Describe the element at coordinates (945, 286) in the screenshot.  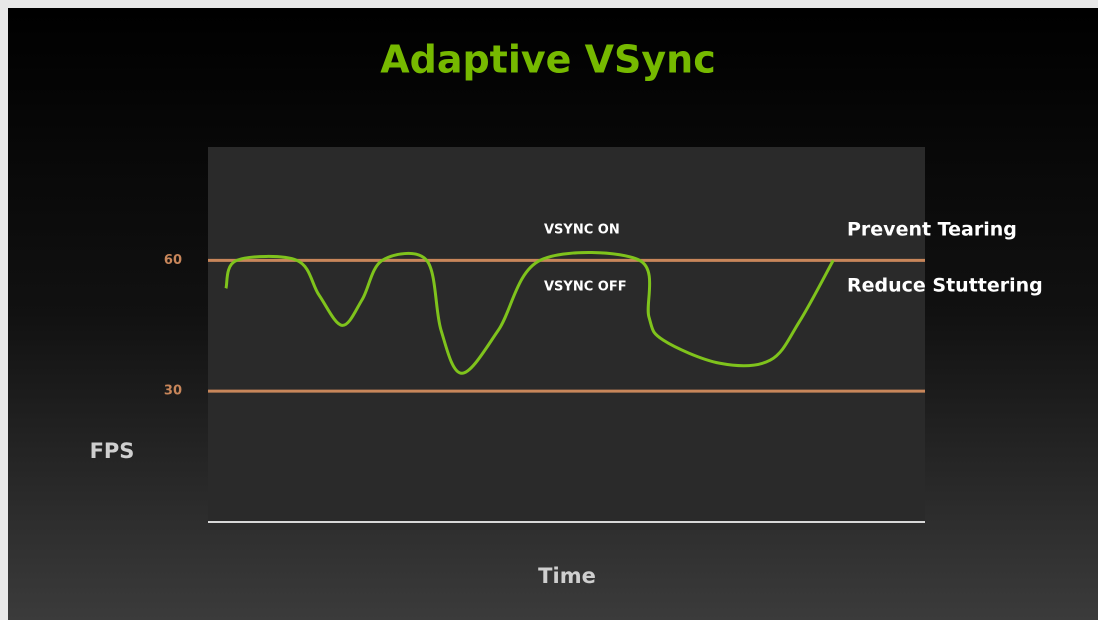
I see `annotation: Reduce Stuttering` at that location.